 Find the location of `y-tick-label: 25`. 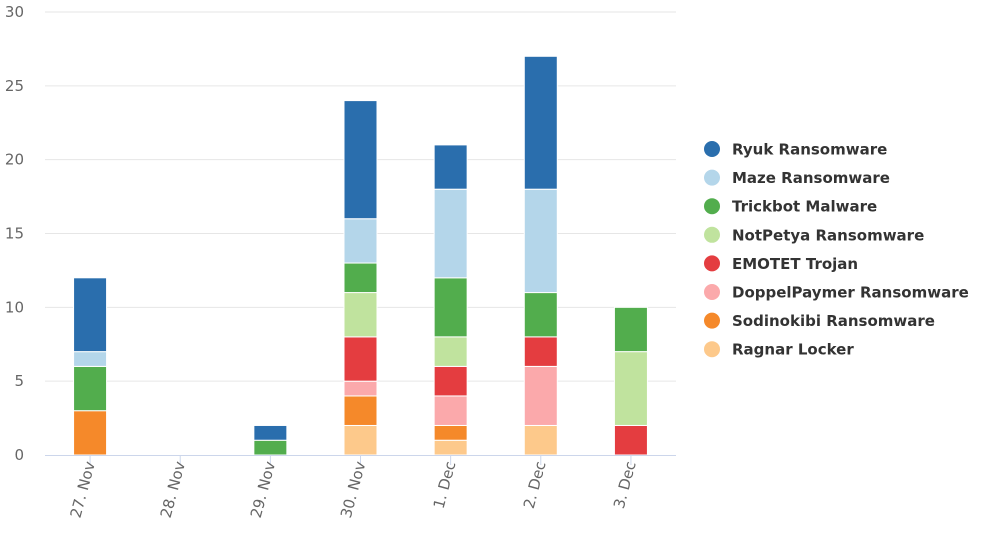

y-tick-label: 25 is located at coordinates (14, 86).